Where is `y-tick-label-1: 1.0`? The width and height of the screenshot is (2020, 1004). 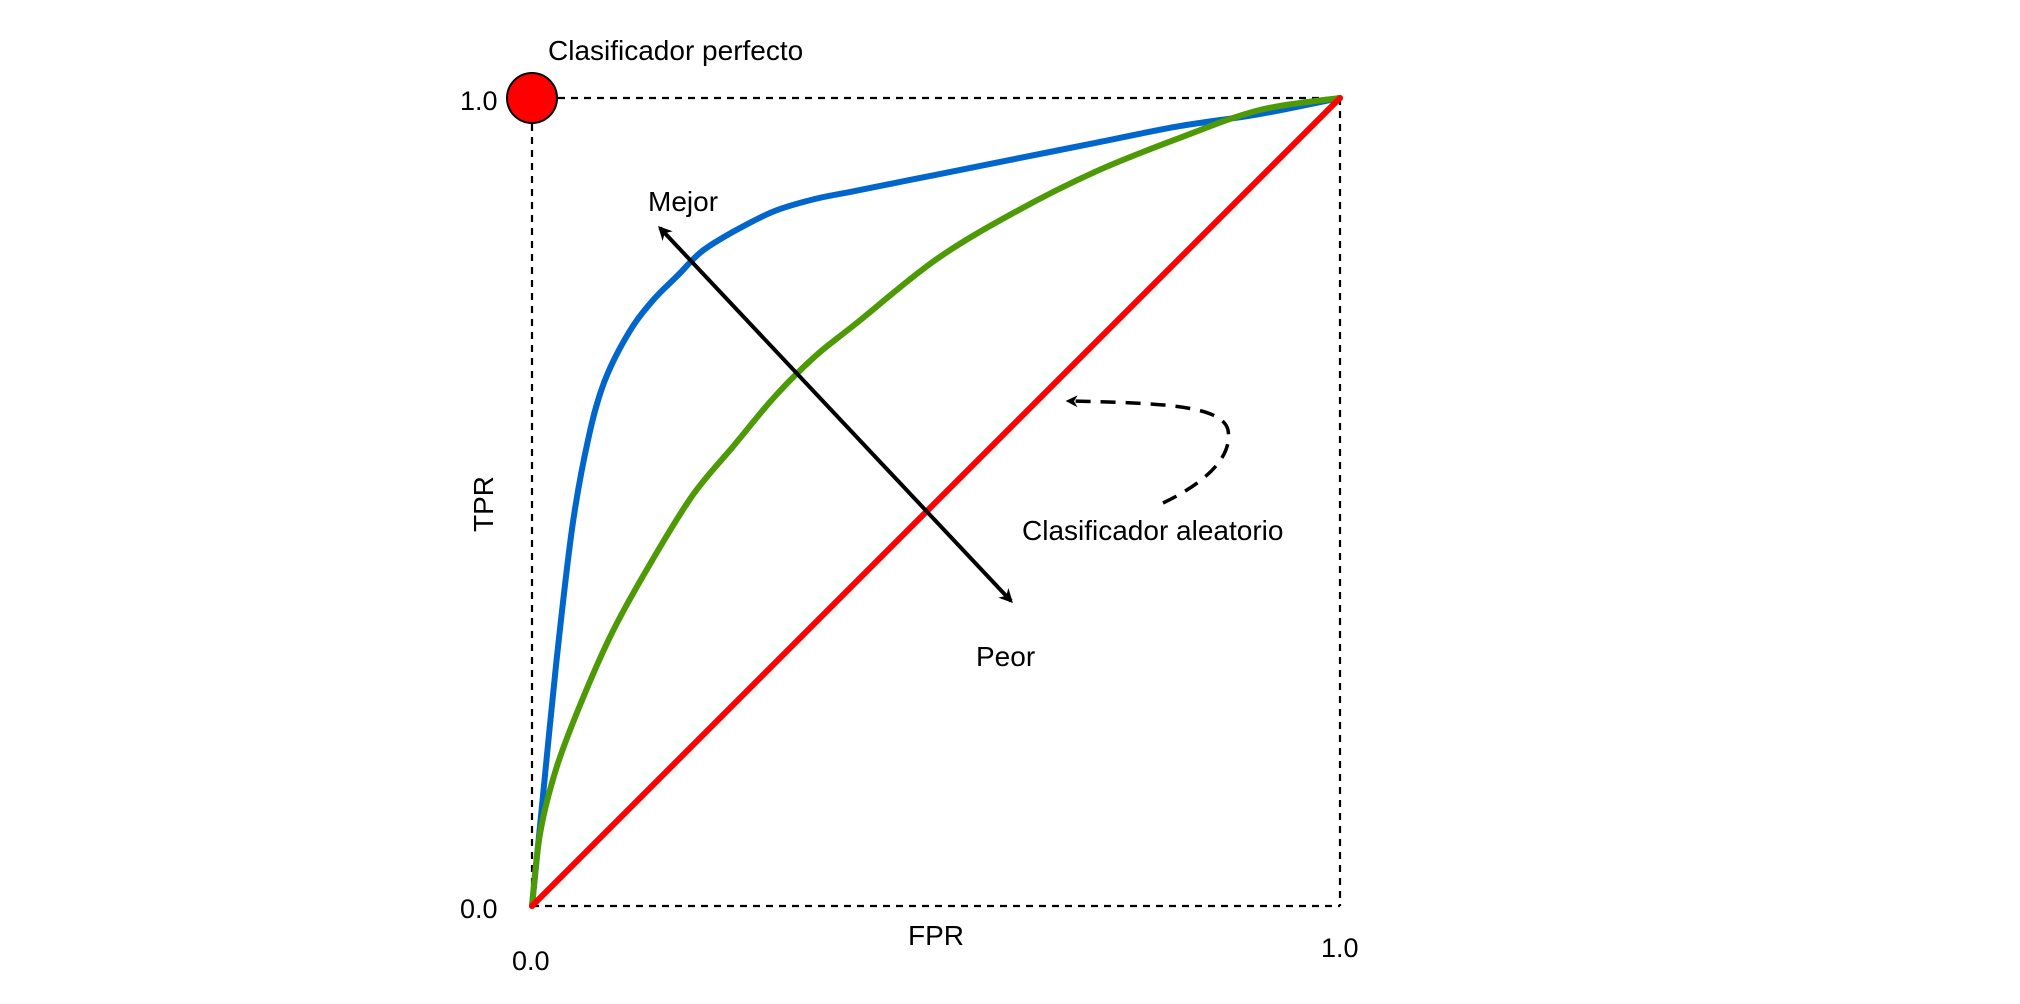
y-tick-label-1: 1.0 is located at coordinates (479, 101).